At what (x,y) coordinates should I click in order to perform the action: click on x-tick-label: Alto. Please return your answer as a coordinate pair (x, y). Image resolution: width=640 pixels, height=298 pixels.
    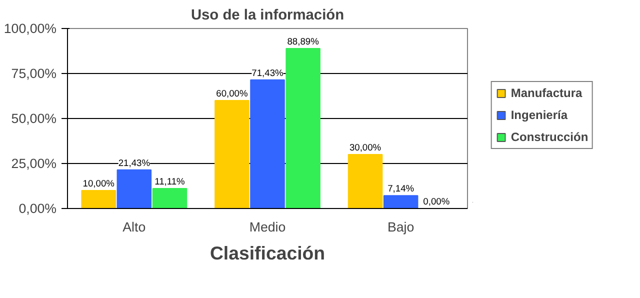
    Looking at the image, I should click on (134, 227).